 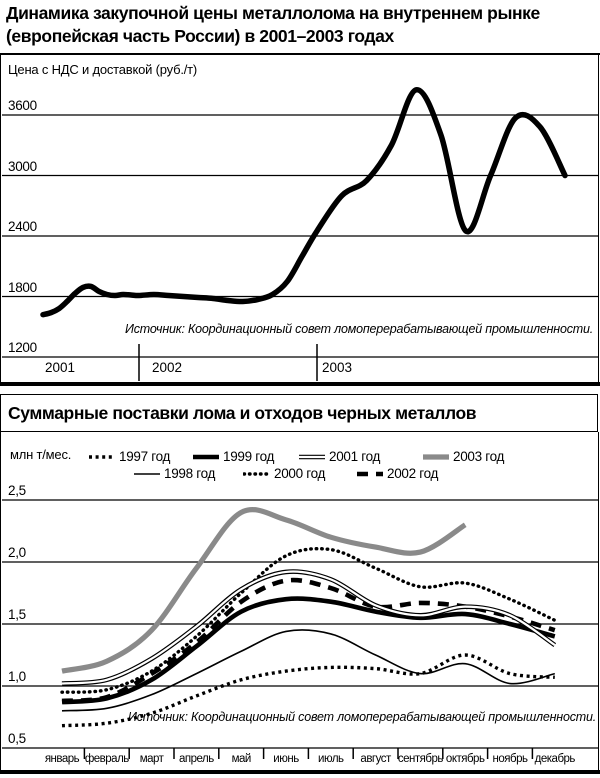 I want to click on chart2-ytick: 0,5, so click(x=17, y=738).